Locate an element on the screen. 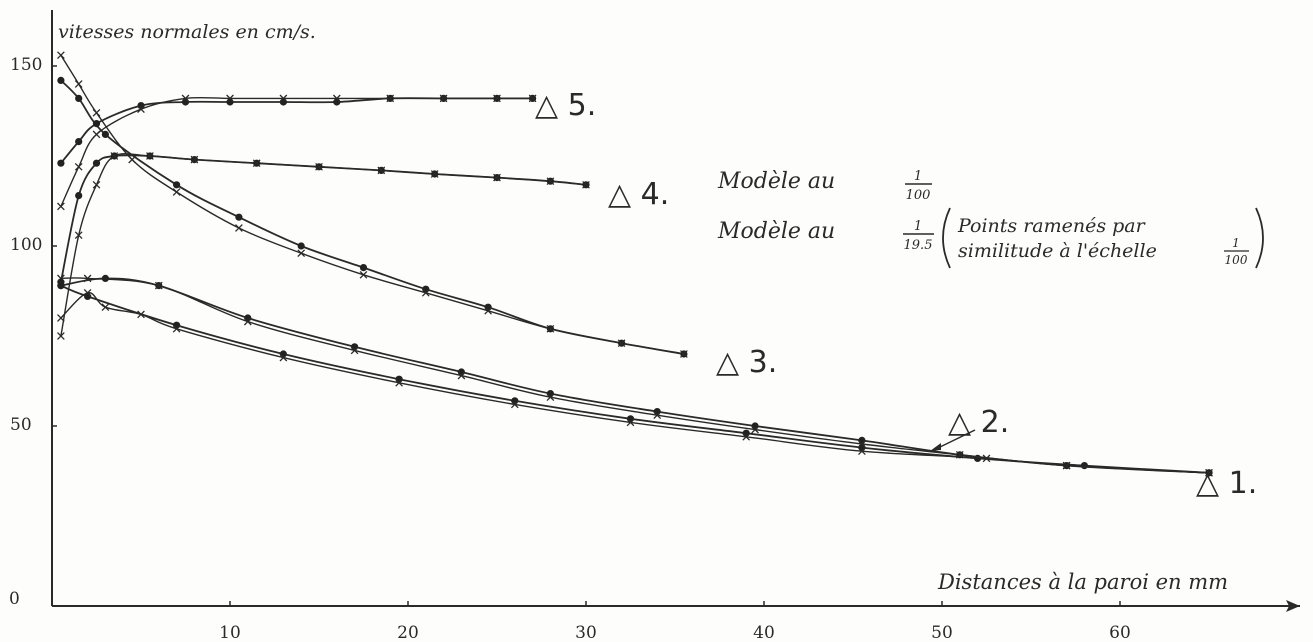  y-tick-label: 150 is located at coordinates (26, 65).